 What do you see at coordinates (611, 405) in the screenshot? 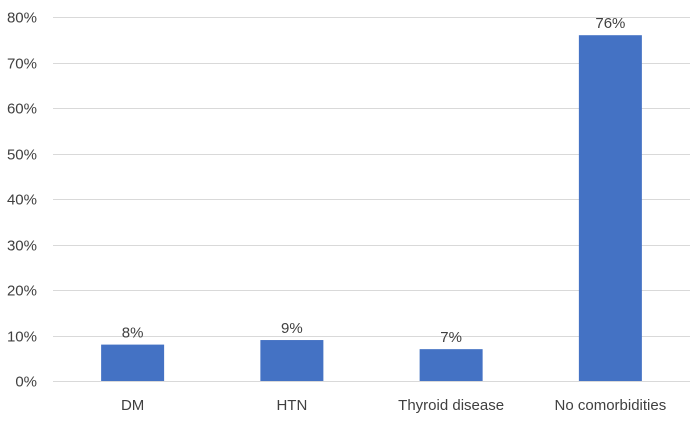
I see `x-category-label: No comorbidities` at bounding box center [611, 405].